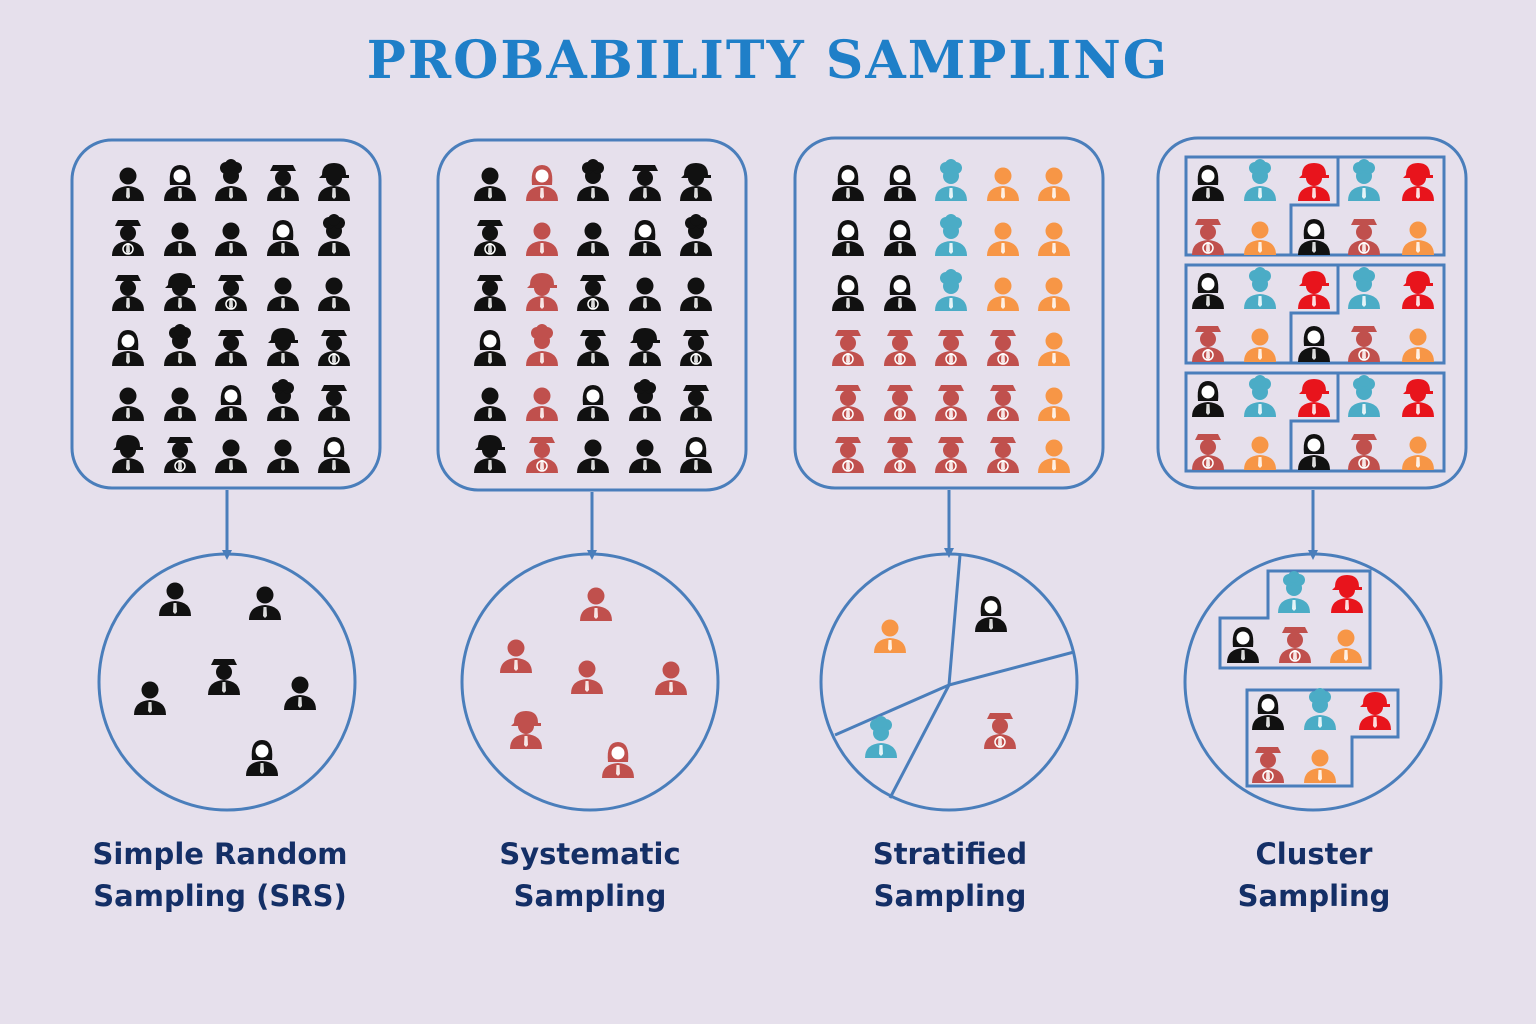 The height and width of the screenshot is (1024, 1536). I want to click on population-box-cluster, so click(1312, 313).